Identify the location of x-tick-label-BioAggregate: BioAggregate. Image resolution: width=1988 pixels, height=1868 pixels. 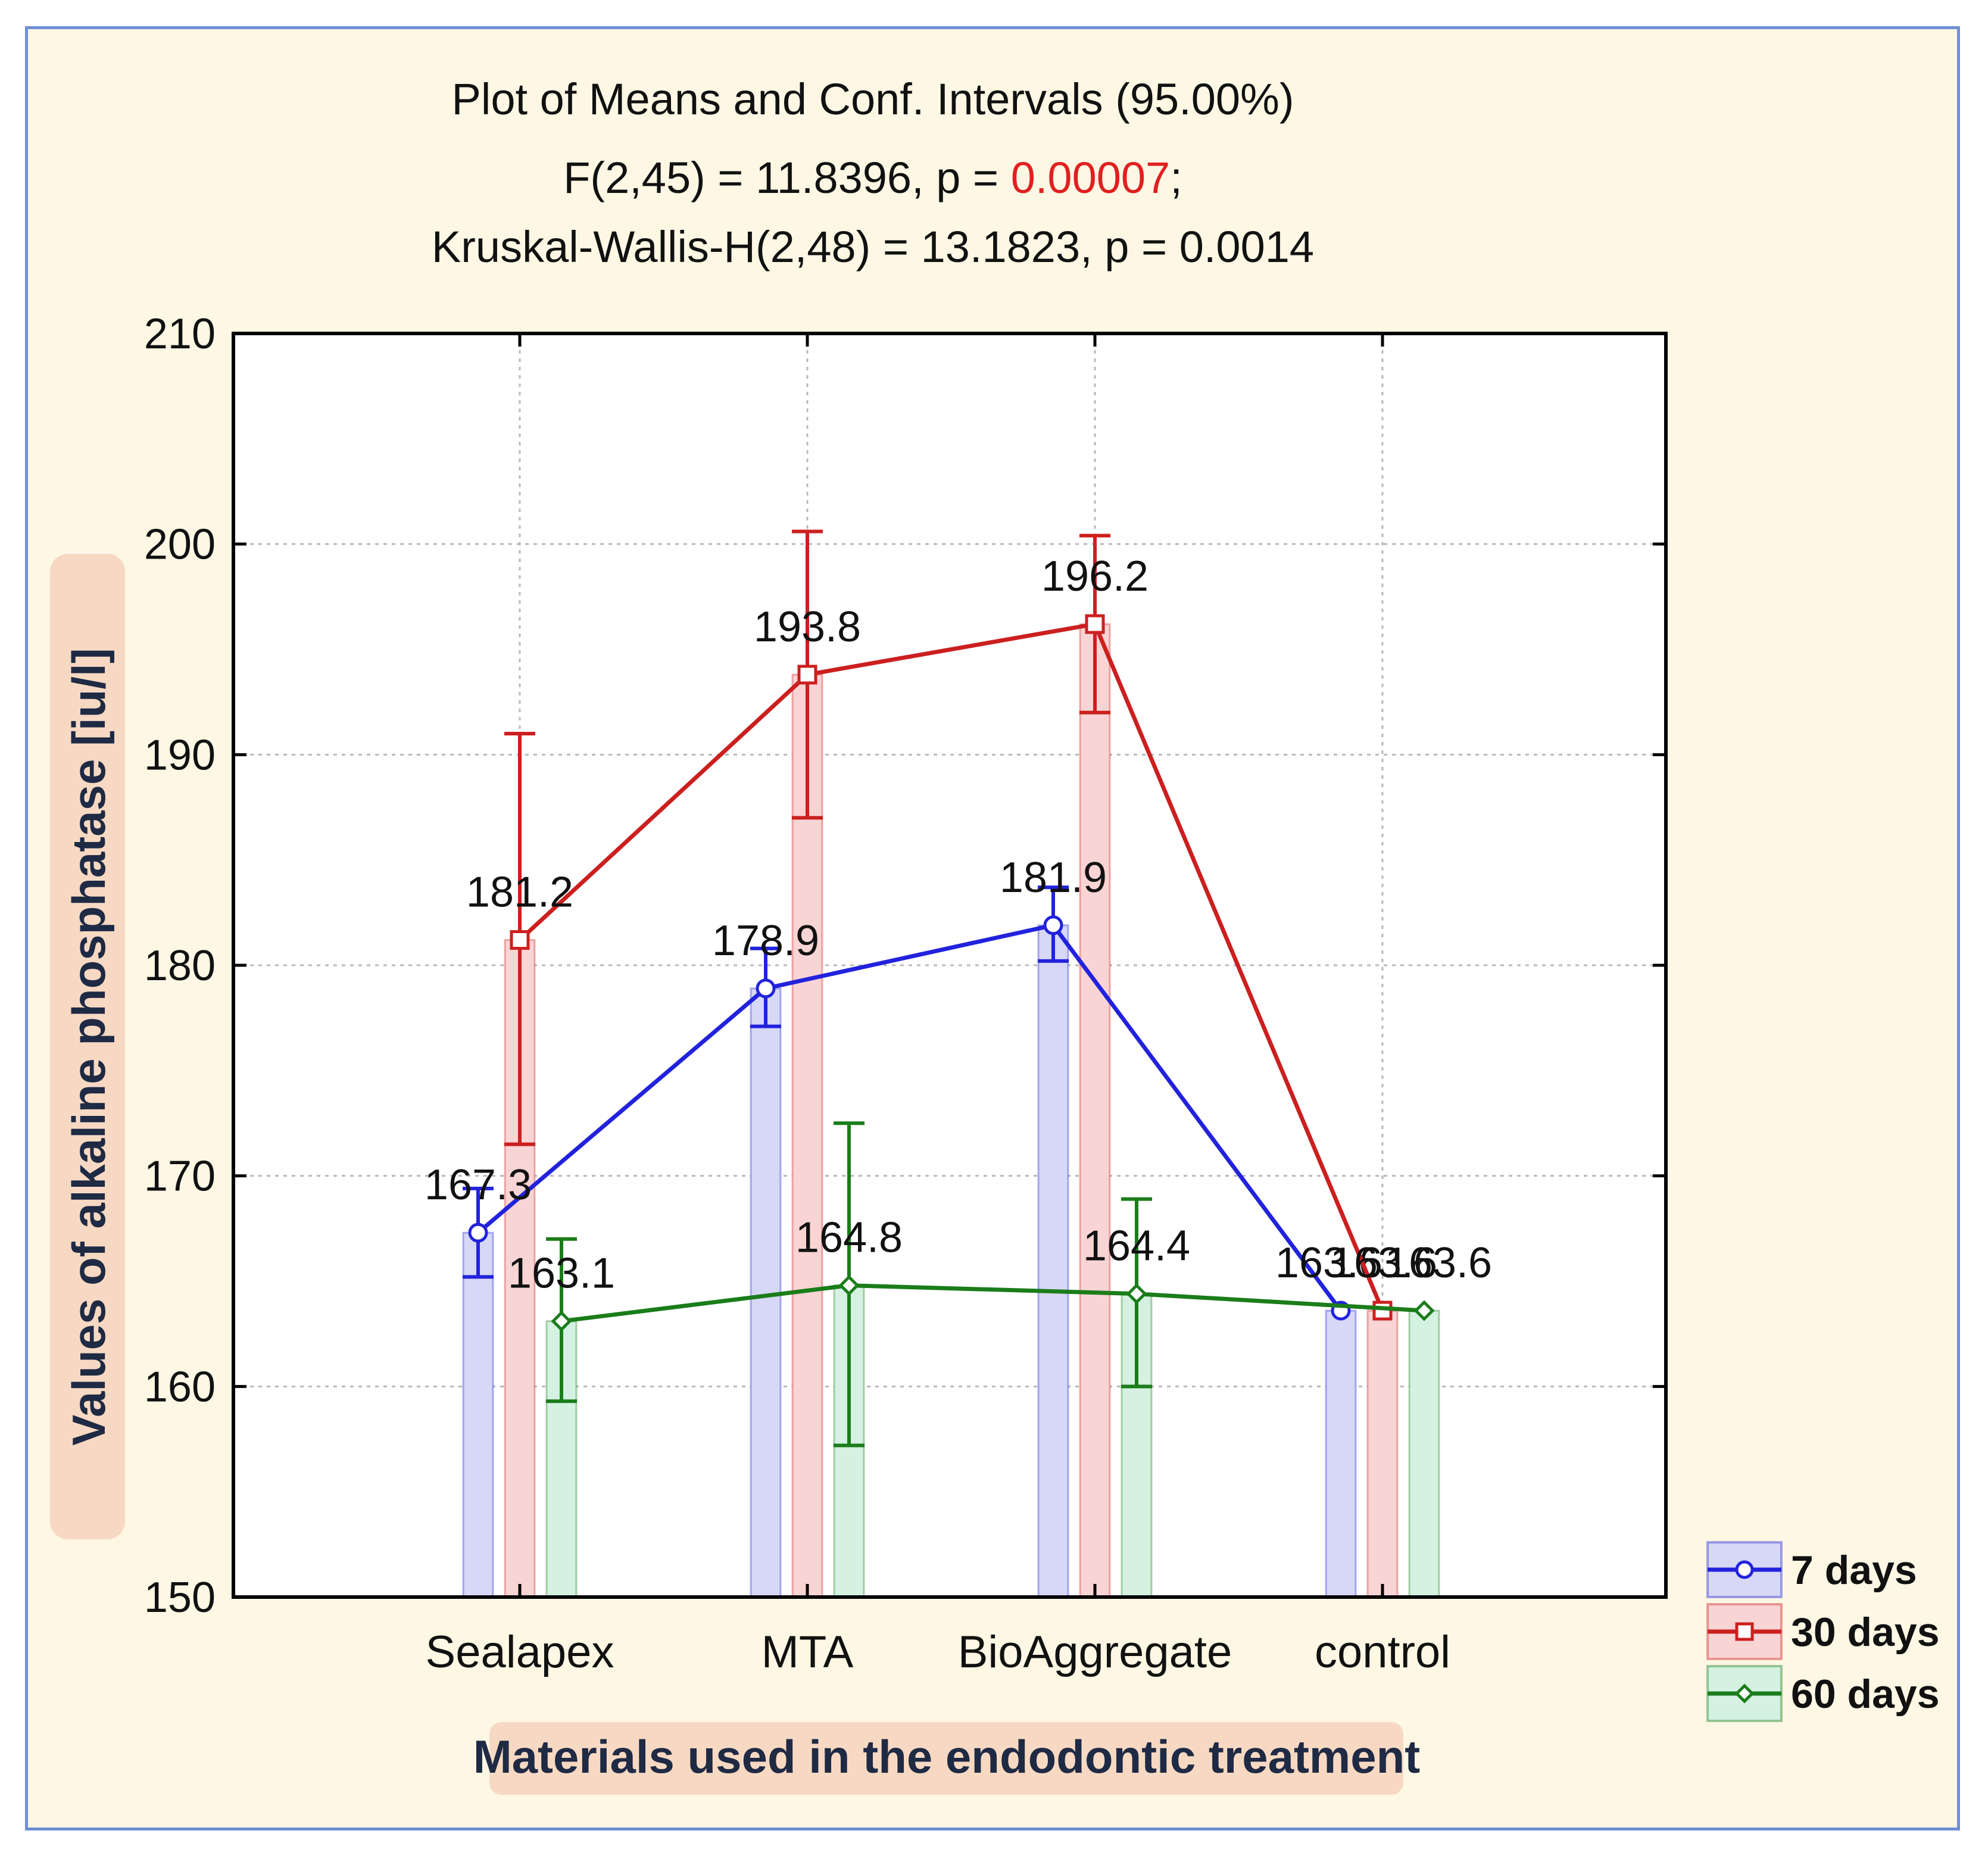
(1095, 1652).